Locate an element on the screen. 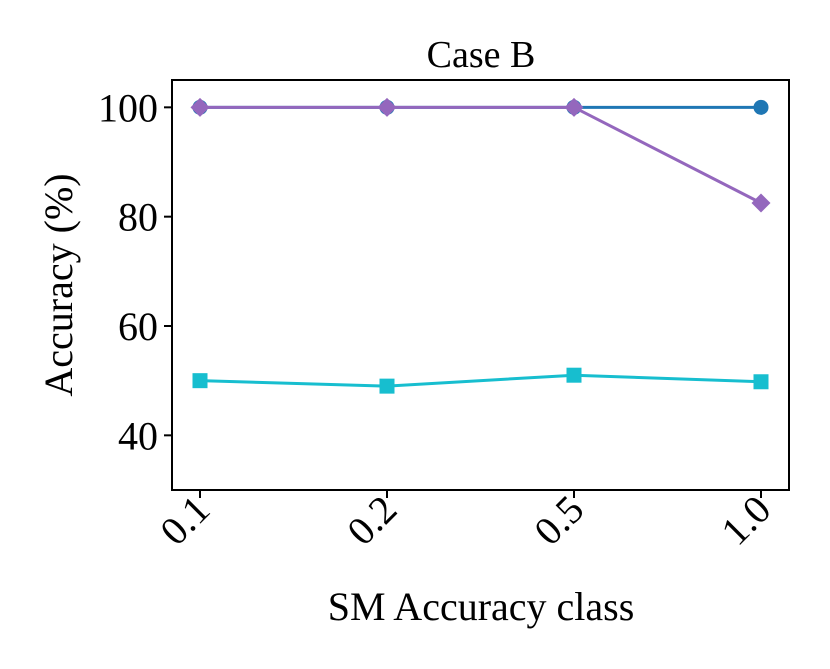  y-tick-label: 40 is located at coordinates (138, 435).